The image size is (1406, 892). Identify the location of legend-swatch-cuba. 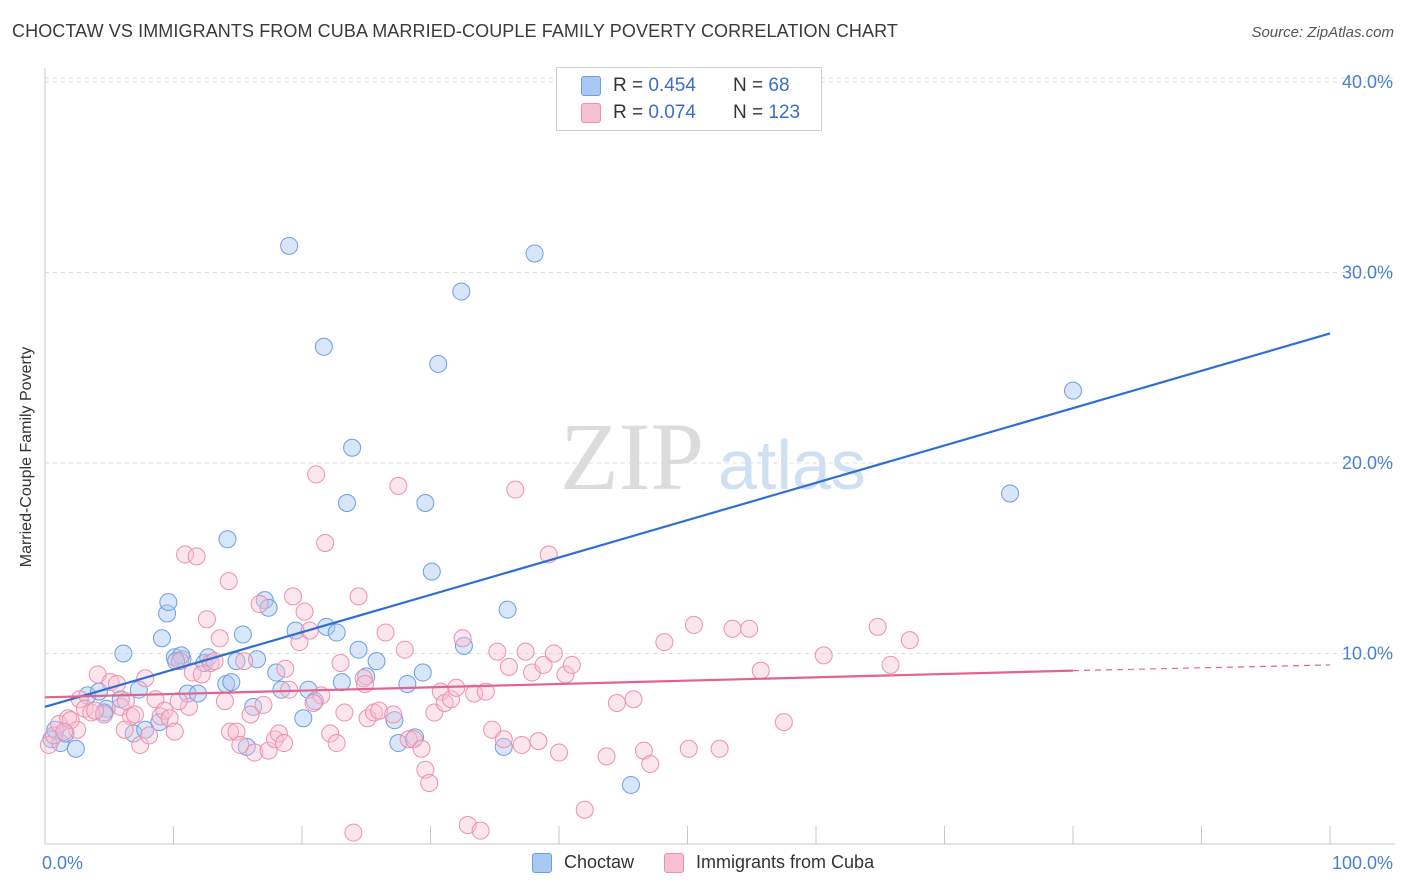
(674, 862).